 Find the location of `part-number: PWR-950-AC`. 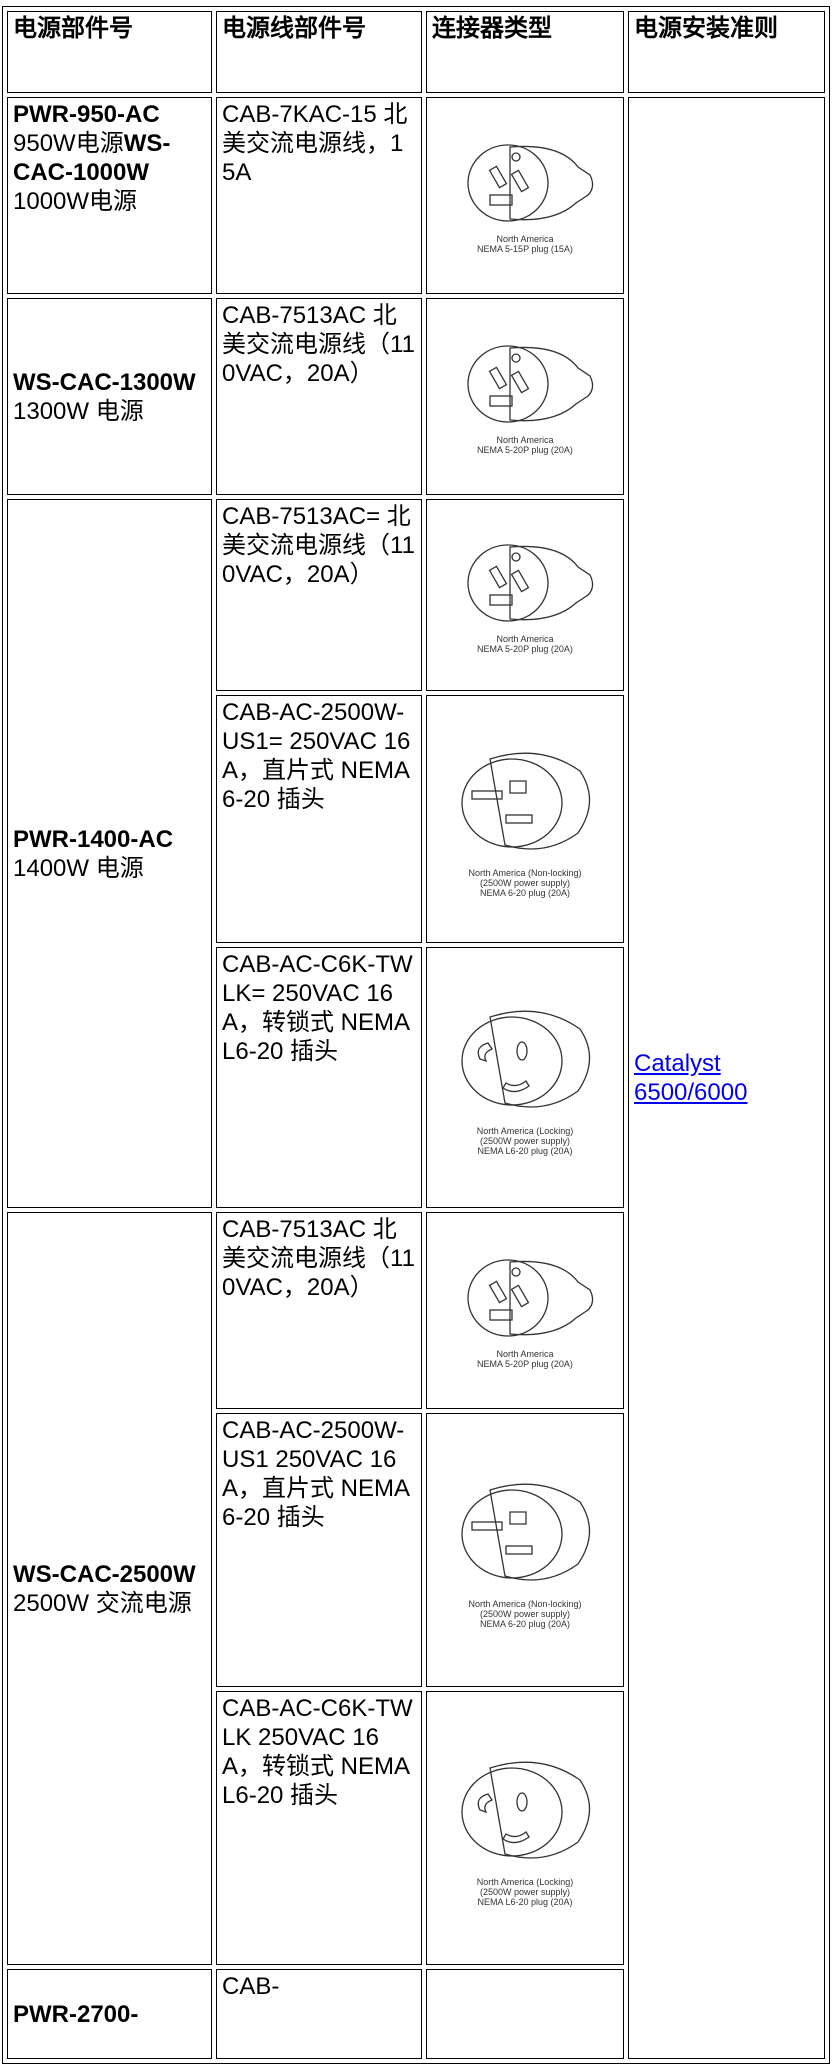

part-number: PWR-950-AC is located at coordinates (86, 114).